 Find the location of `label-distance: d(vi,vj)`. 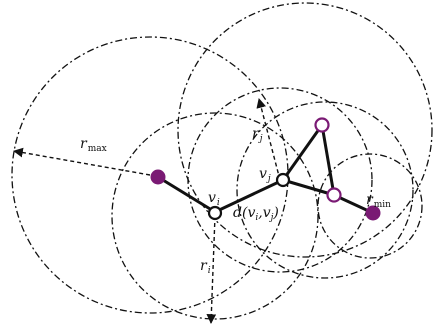

label-distance: d(vi,vj) is located at coordinates (256, 214).